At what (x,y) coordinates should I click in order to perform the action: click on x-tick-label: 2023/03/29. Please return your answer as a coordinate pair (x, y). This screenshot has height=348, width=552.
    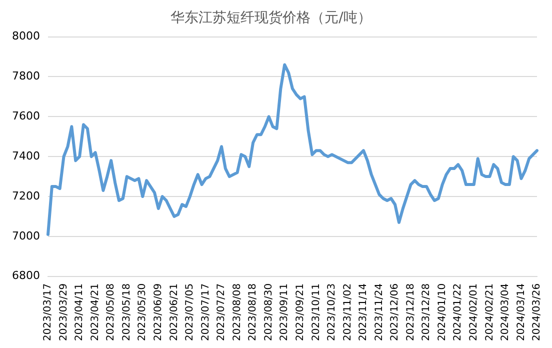
    Looking at the image, I should click on (64, 312).